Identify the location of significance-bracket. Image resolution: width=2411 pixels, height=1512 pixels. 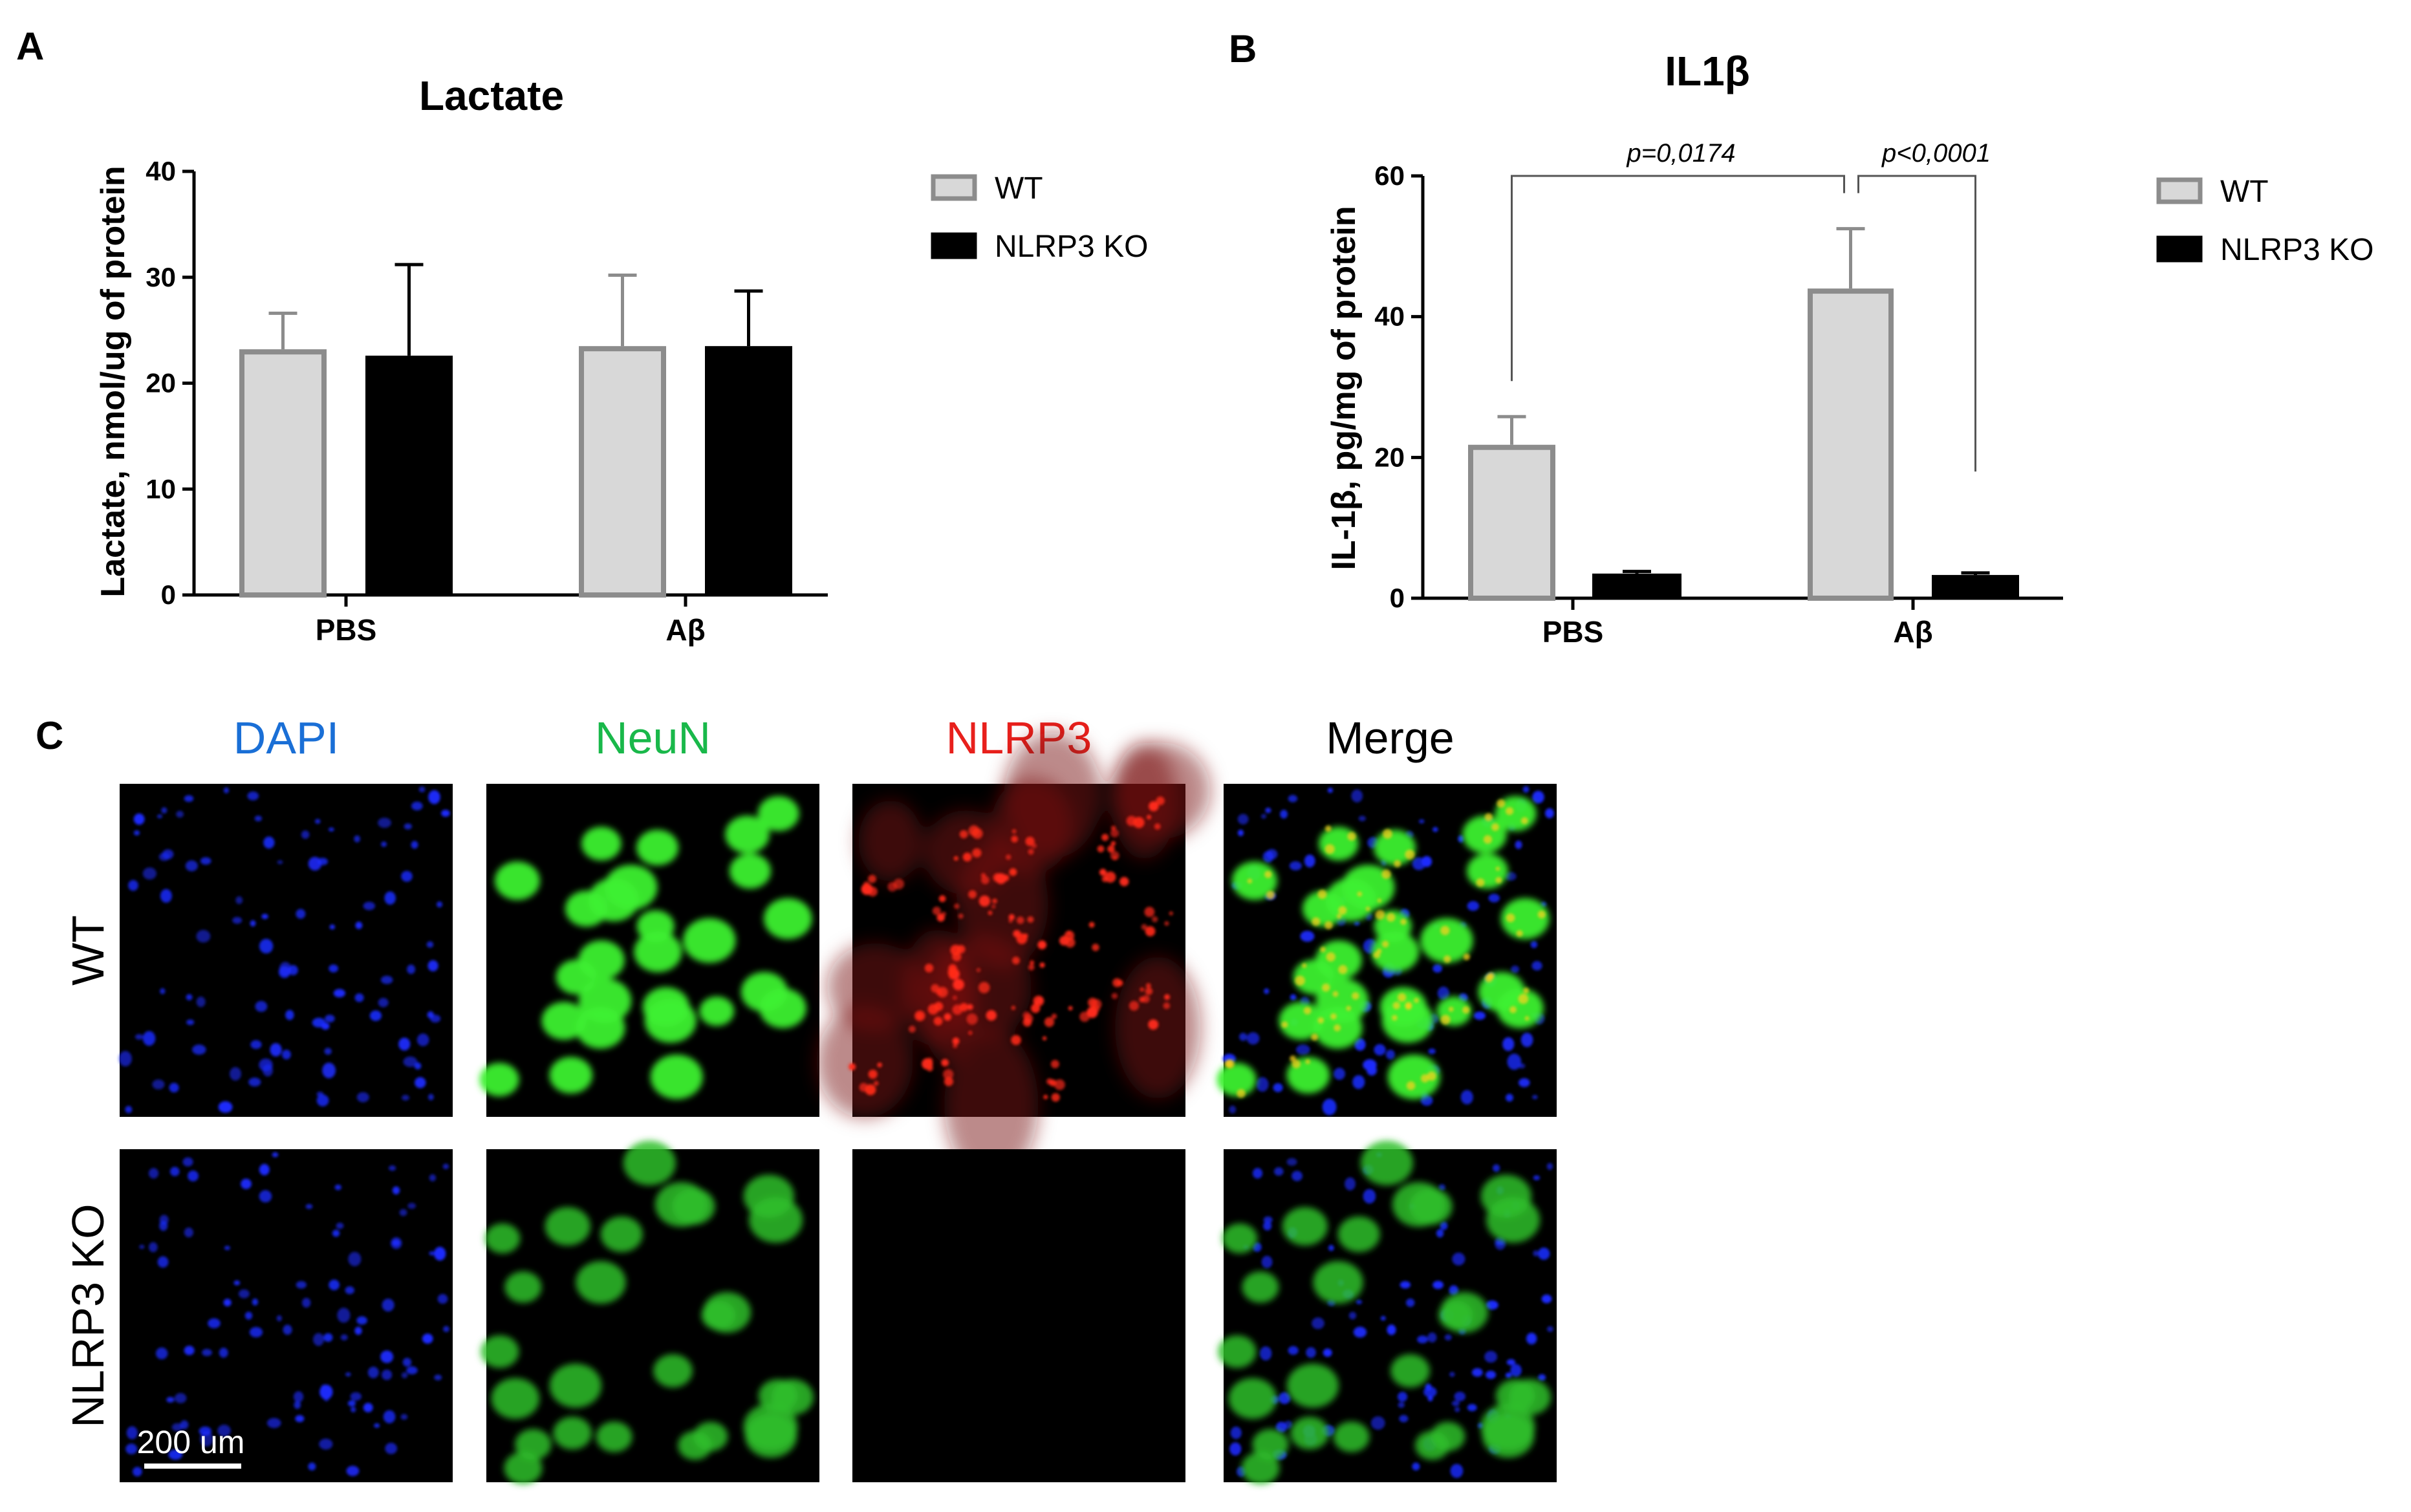
(1678, 278).